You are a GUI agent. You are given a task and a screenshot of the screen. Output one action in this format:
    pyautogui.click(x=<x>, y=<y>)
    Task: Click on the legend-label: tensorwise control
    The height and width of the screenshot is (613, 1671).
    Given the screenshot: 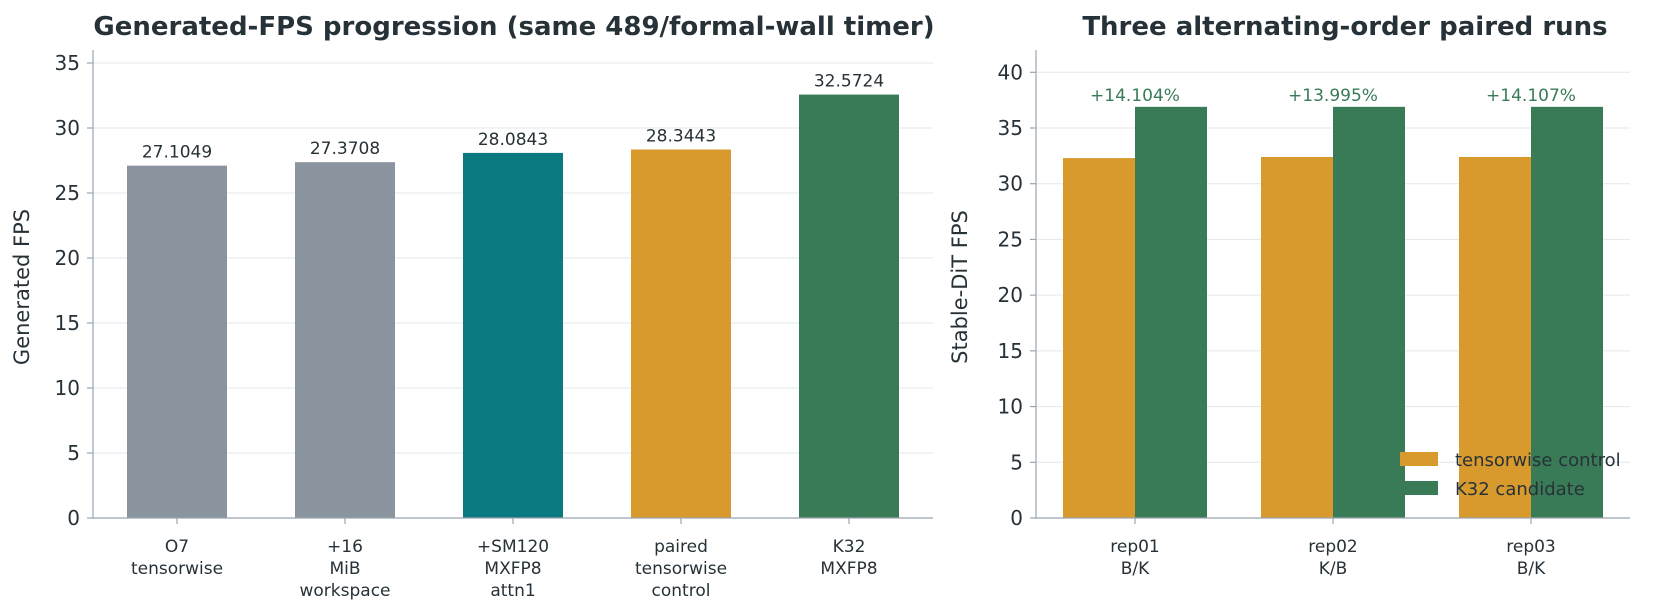 What is the action you would take?
    pyautogui.click(x=1538, y=460)
    